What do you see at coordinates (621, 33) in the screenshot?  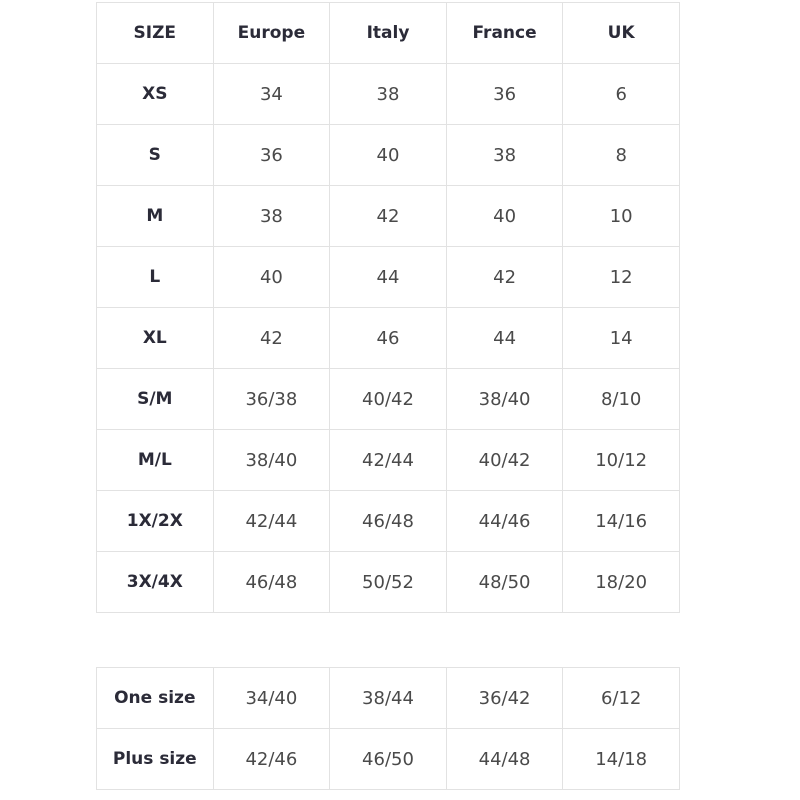 I see `column-header: UK` at bounding box center [621, 33].